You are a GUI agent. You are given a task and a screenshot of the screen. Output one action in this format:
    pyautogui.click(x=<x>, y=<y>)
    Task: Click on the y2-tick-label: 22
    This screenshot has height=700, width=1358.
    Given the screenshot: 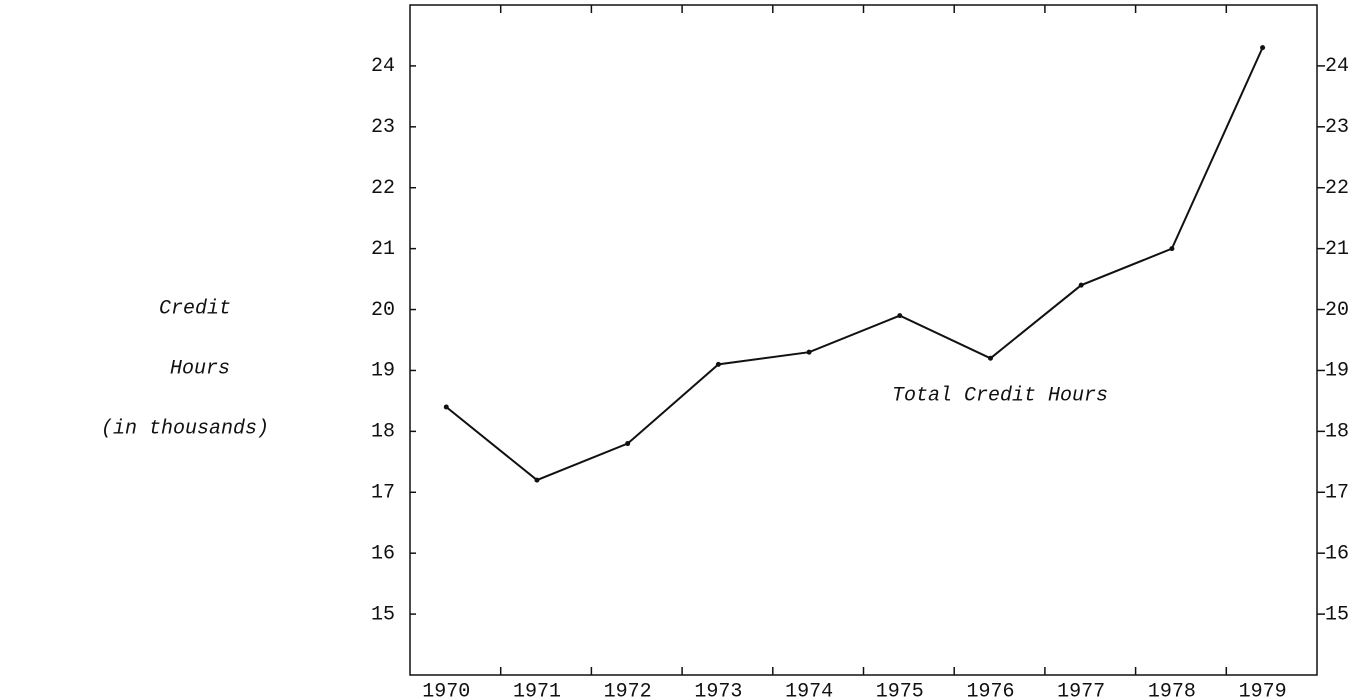 What is the action you would take?
    pyautogui.click(x=1337, y=188)
    